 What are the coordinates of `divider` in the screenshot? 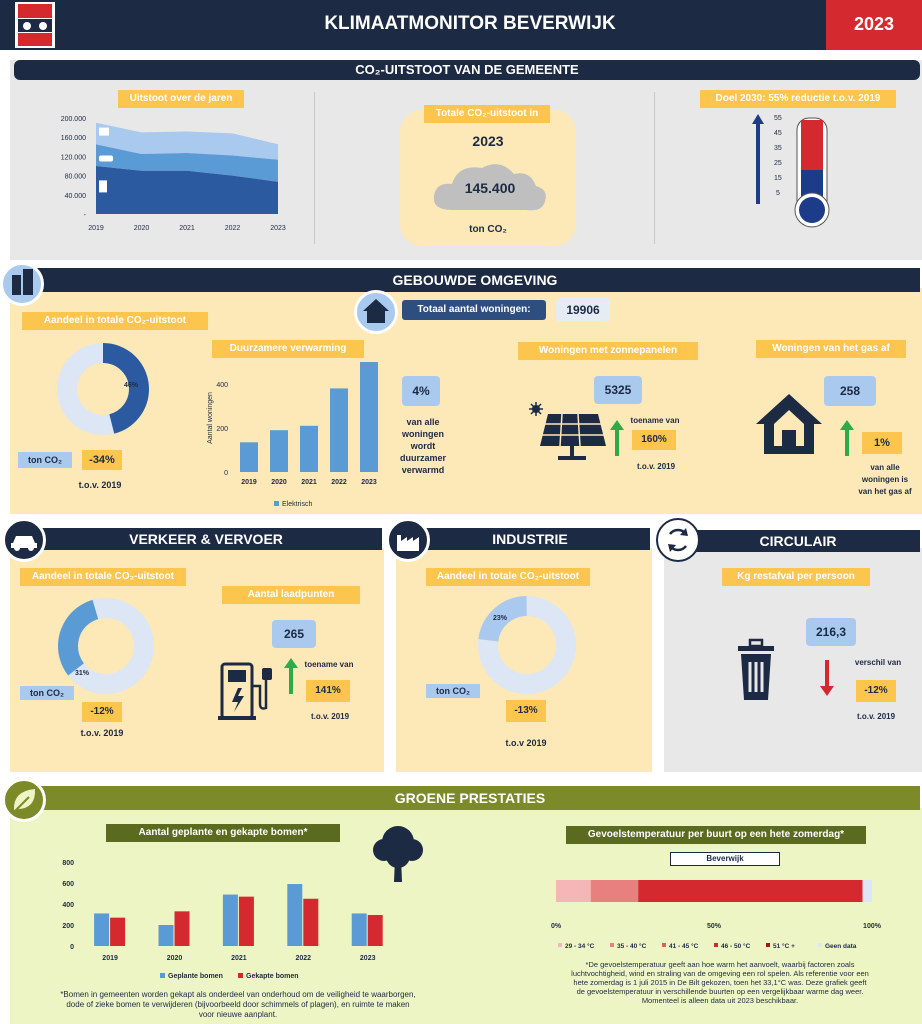 It's located at (654, 168).